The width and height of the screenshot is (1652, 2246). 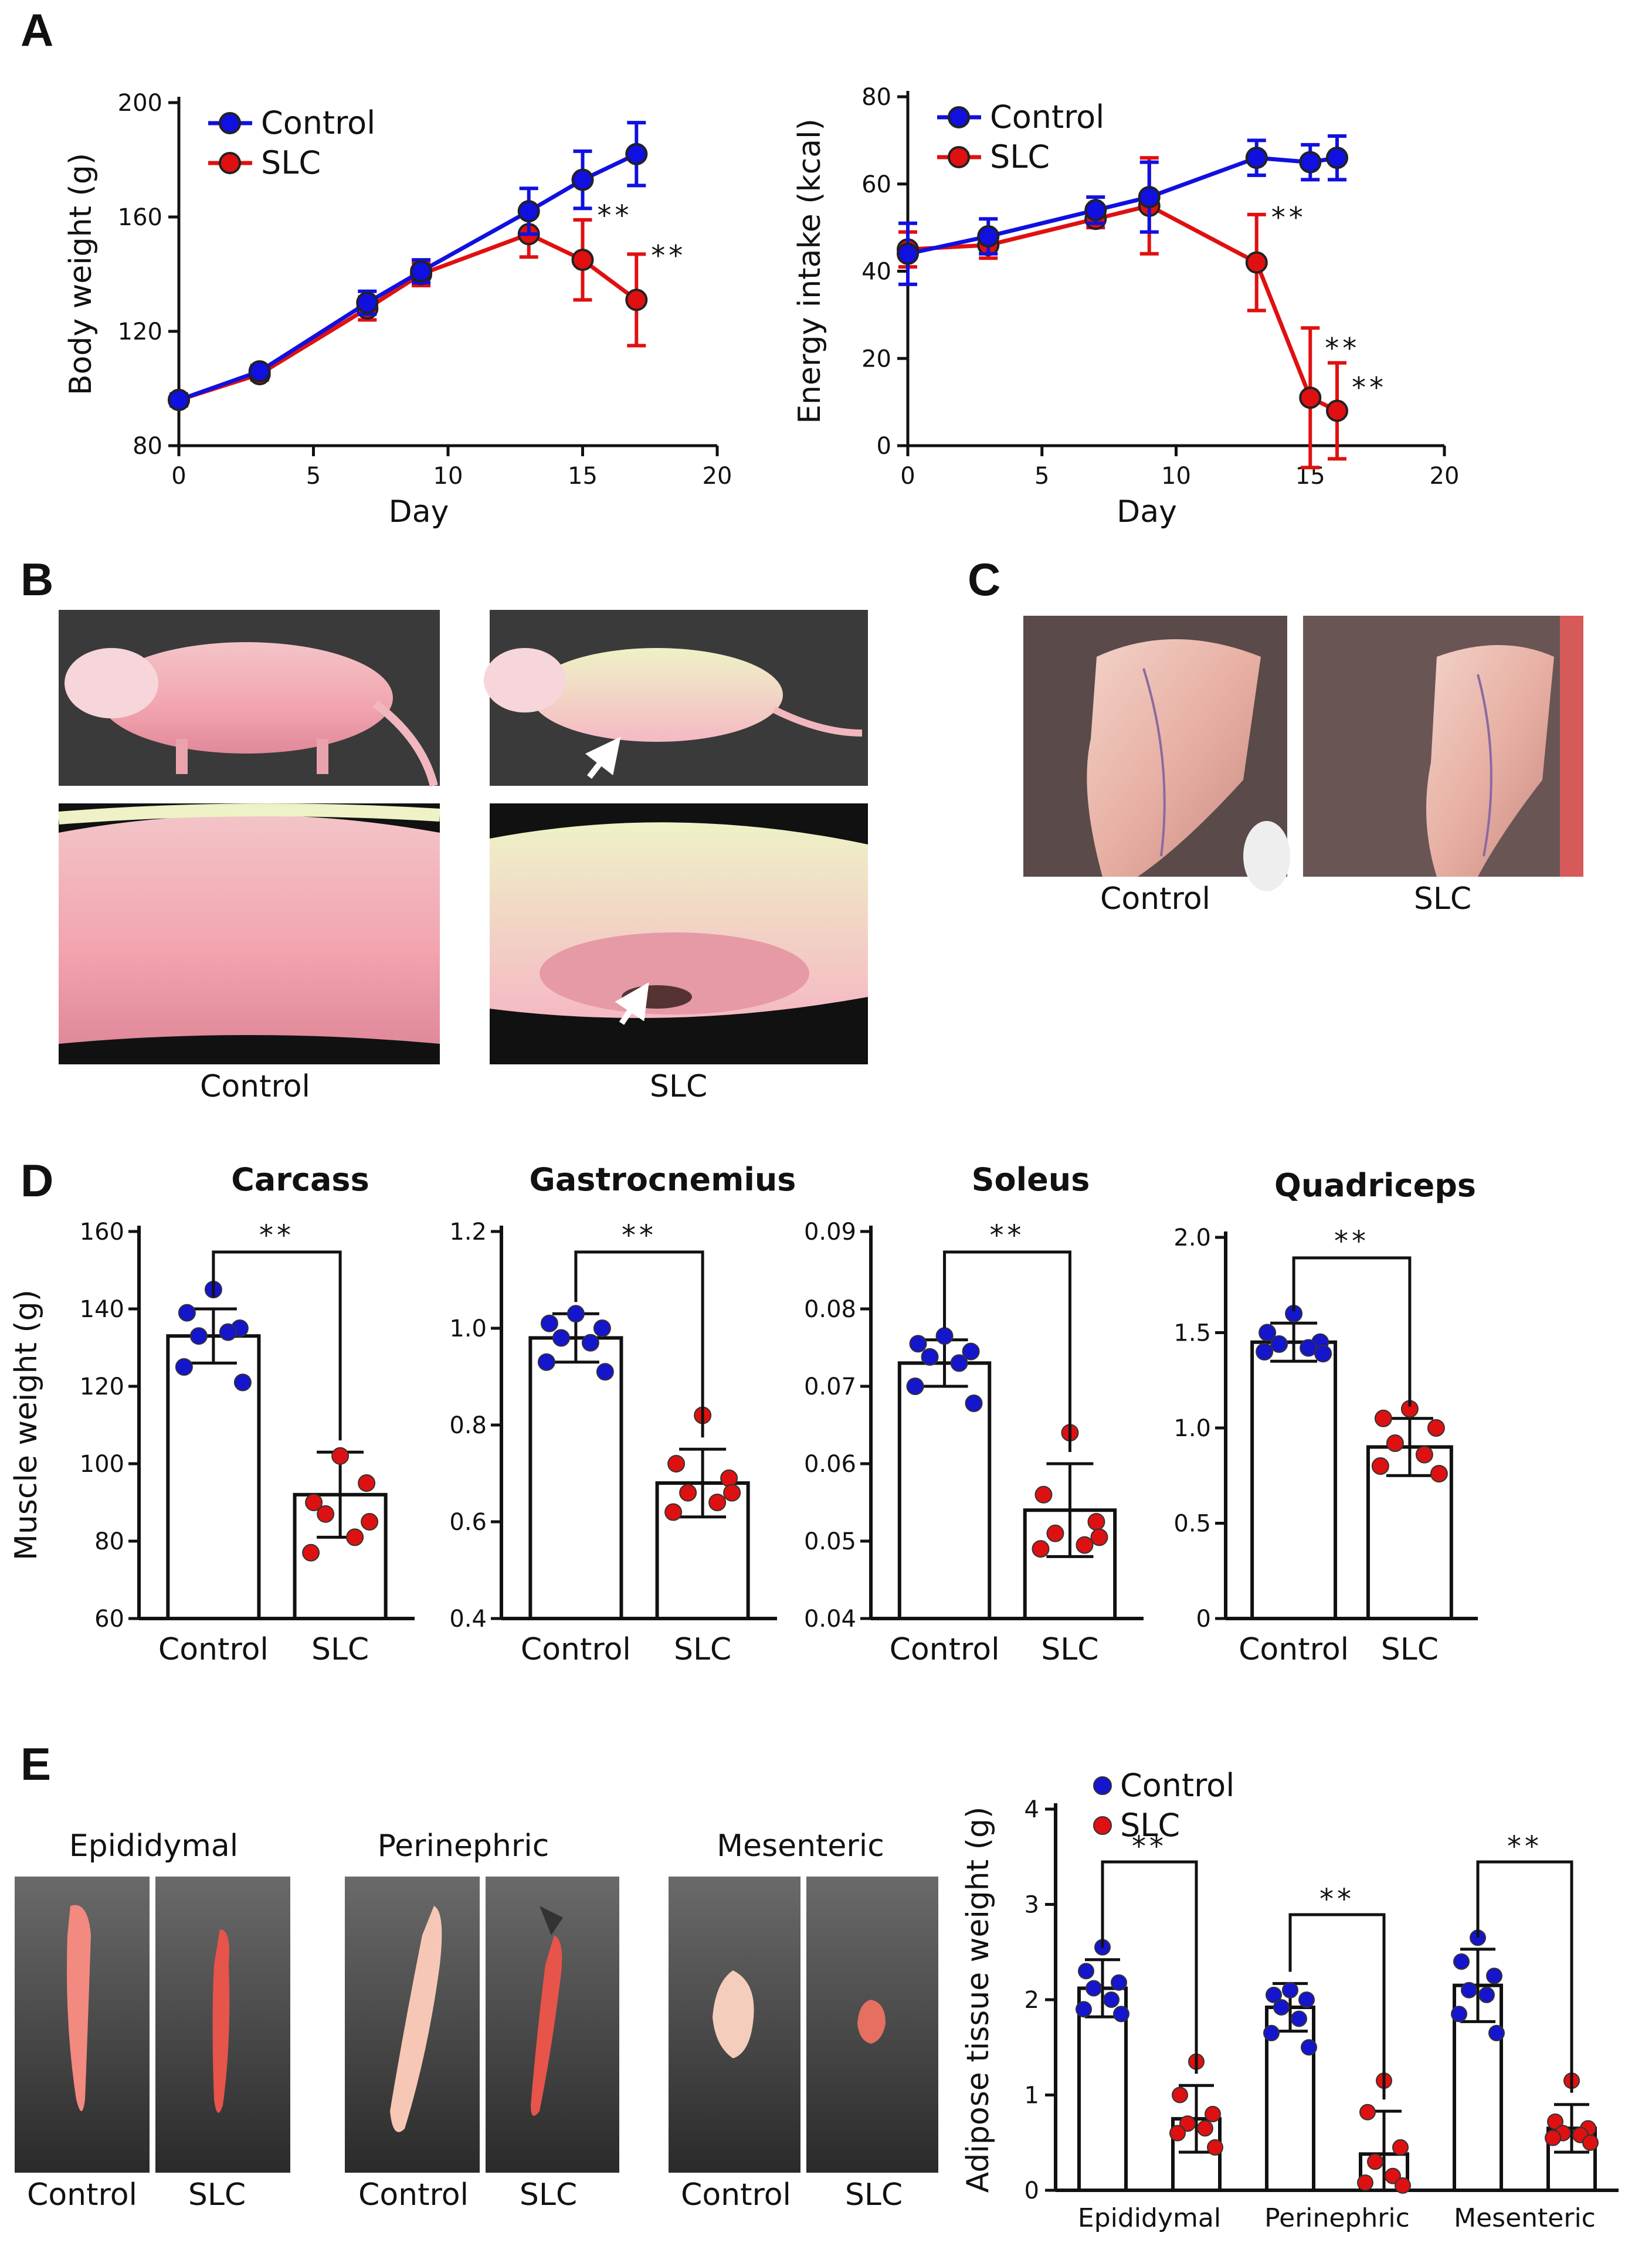 I want to click on legend-label-control: Control, so click(x=318, y=122).